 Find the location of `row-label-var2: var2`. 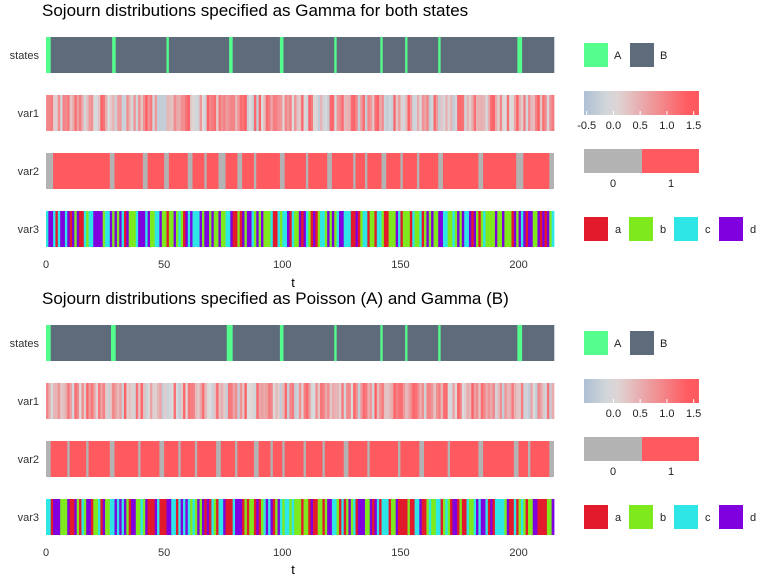

row-label-var2: var2 is located at coordinates (28, 172).